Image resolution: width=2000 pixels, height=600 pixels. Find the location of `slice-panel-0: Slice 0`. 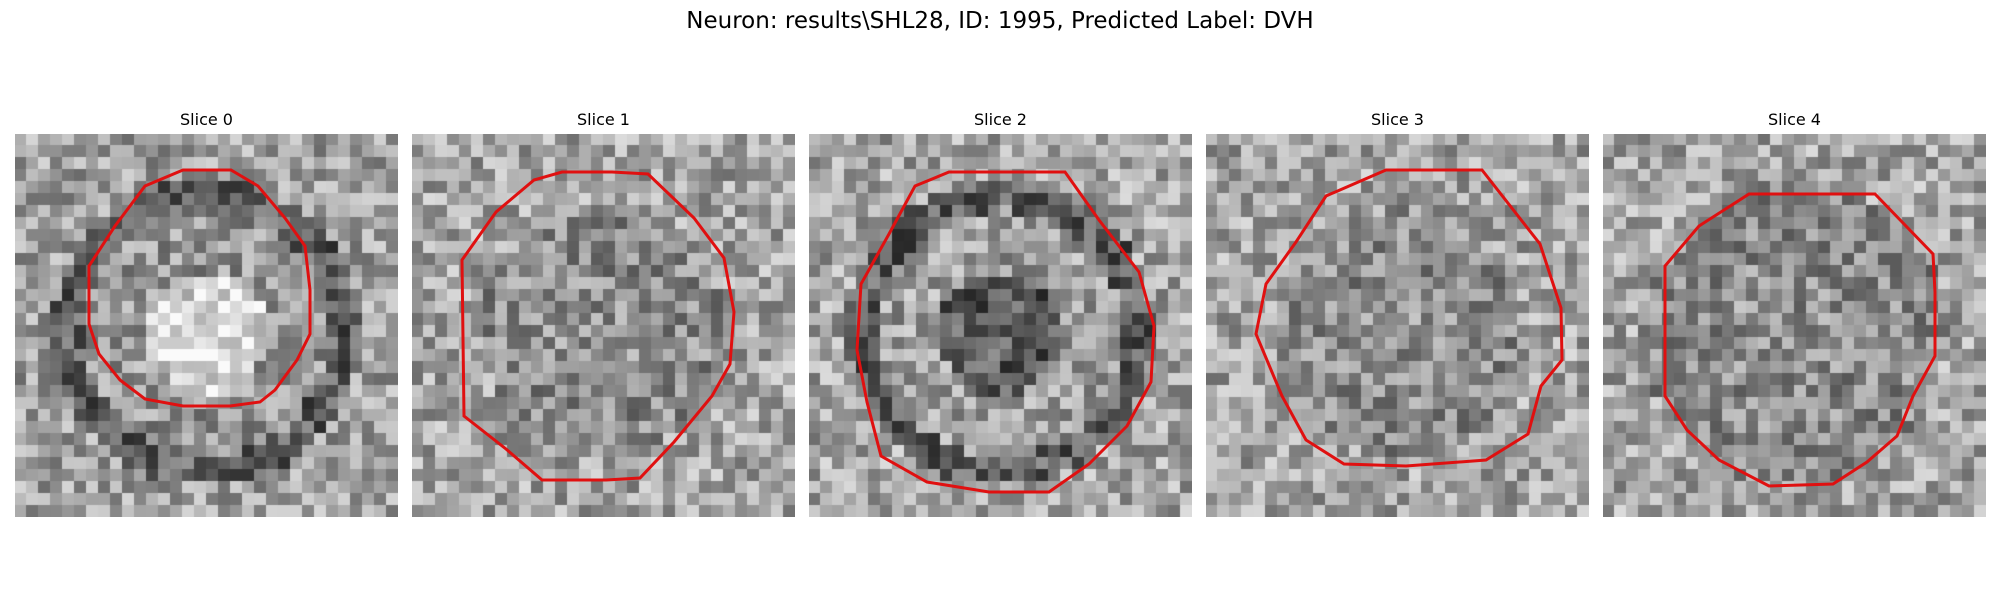

slice-panel-0: Slice 0 is located at coordinates (206, 313).